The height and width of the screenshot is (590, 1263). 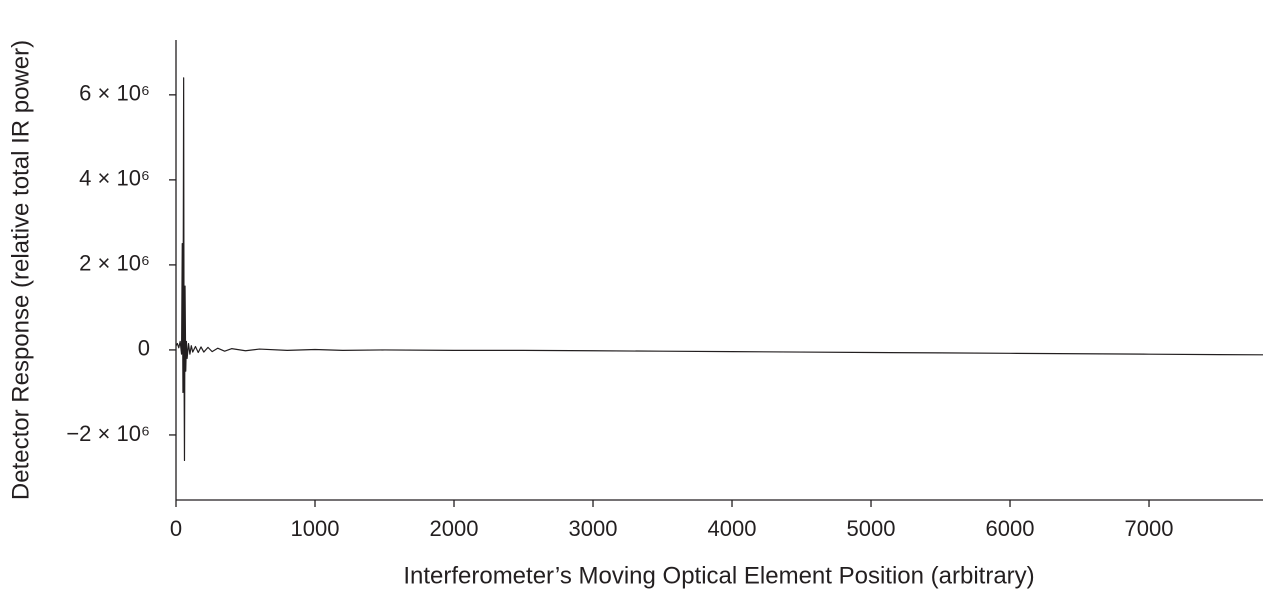 I want to click on y-tick-label: 6 × 10⁶, so click(x=114, y=93).